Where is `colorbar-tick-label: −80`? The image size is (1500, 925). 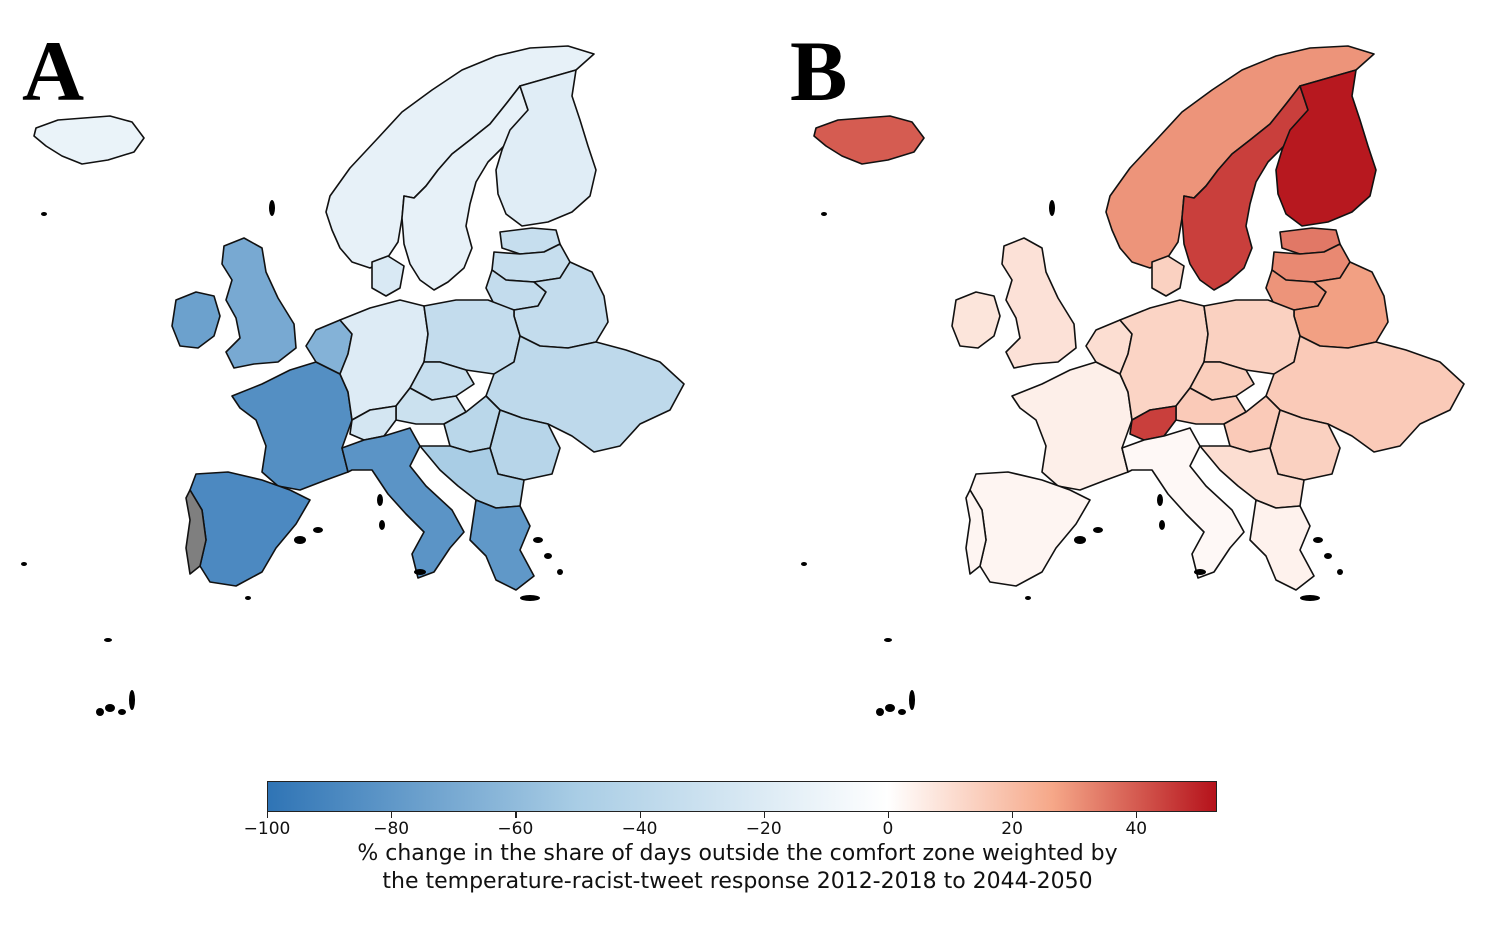
colorbar-tick-label: −80 is located at coordinates (391, 829).